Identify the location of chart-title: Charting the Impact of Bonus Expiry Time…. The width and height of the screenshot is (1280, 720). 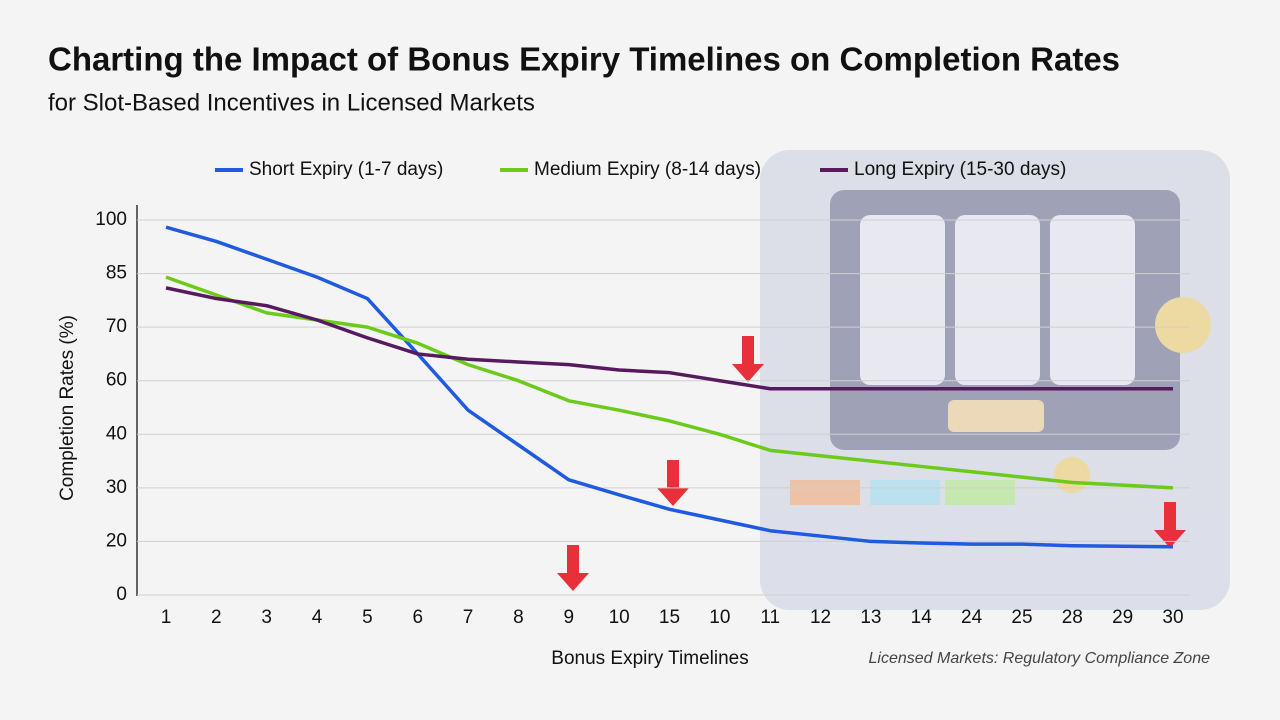
(584, 59).